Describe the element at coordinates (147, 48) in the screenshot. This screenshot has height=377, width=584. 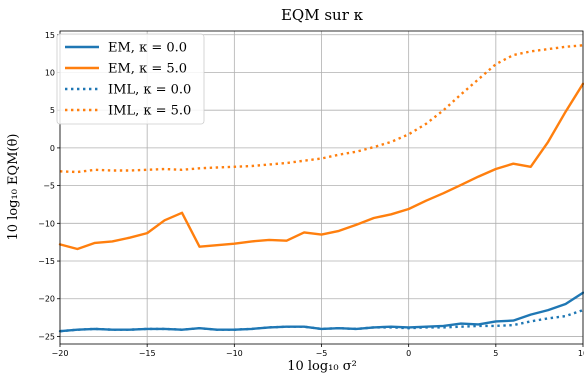
I see `legend-label-1: EM, κ = 0.0` at that location.